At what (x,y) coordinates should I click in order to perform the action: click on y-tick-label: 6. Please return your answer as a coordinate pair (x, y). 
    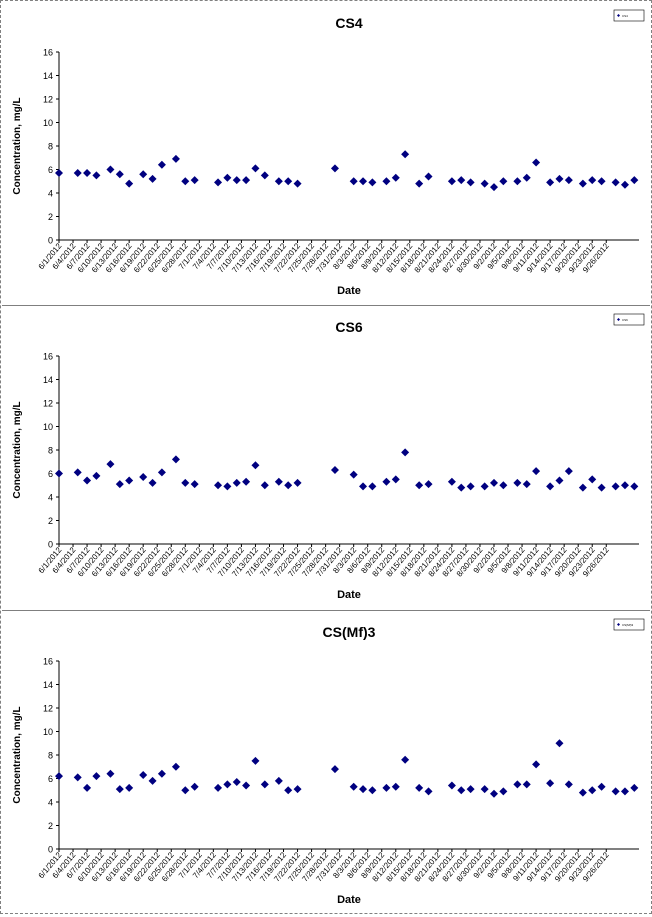
    Looking at the image, I should click on (50, 170).